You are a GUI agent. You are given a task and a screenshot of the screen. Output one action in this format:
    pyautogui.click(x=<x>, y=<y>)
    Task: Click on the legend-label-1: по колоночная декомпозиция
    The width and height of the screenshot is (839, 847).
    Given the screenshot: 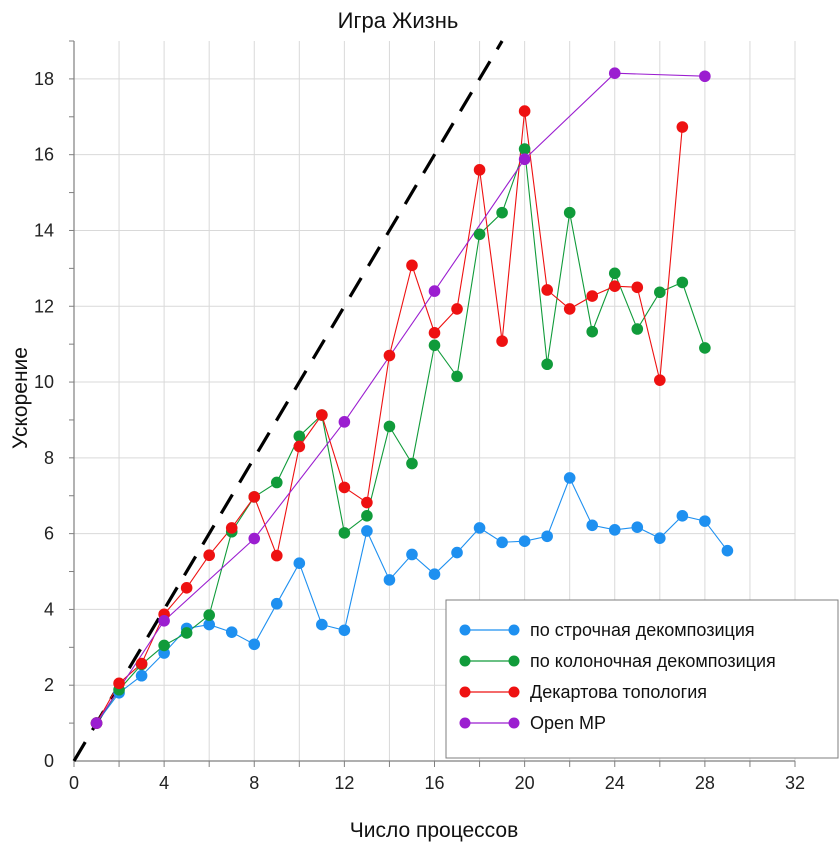 What is the action you would take?
    pyautogui.click(x=653, y=661)
    